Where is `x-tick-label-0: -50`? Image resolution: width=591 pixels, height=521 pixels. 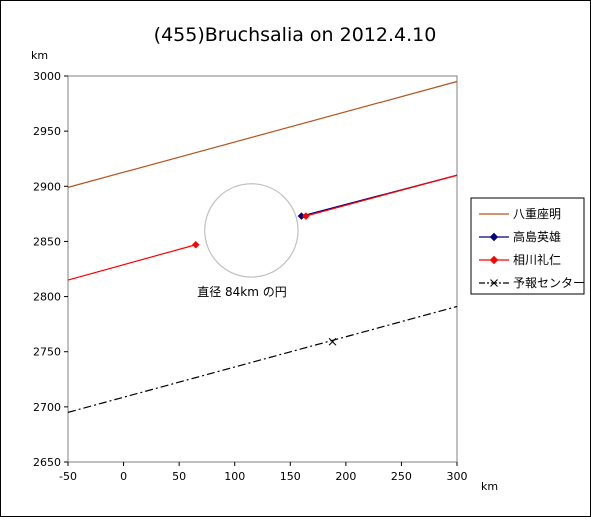
x-tick-label-0: -50 is located at coordinates (68, 476).